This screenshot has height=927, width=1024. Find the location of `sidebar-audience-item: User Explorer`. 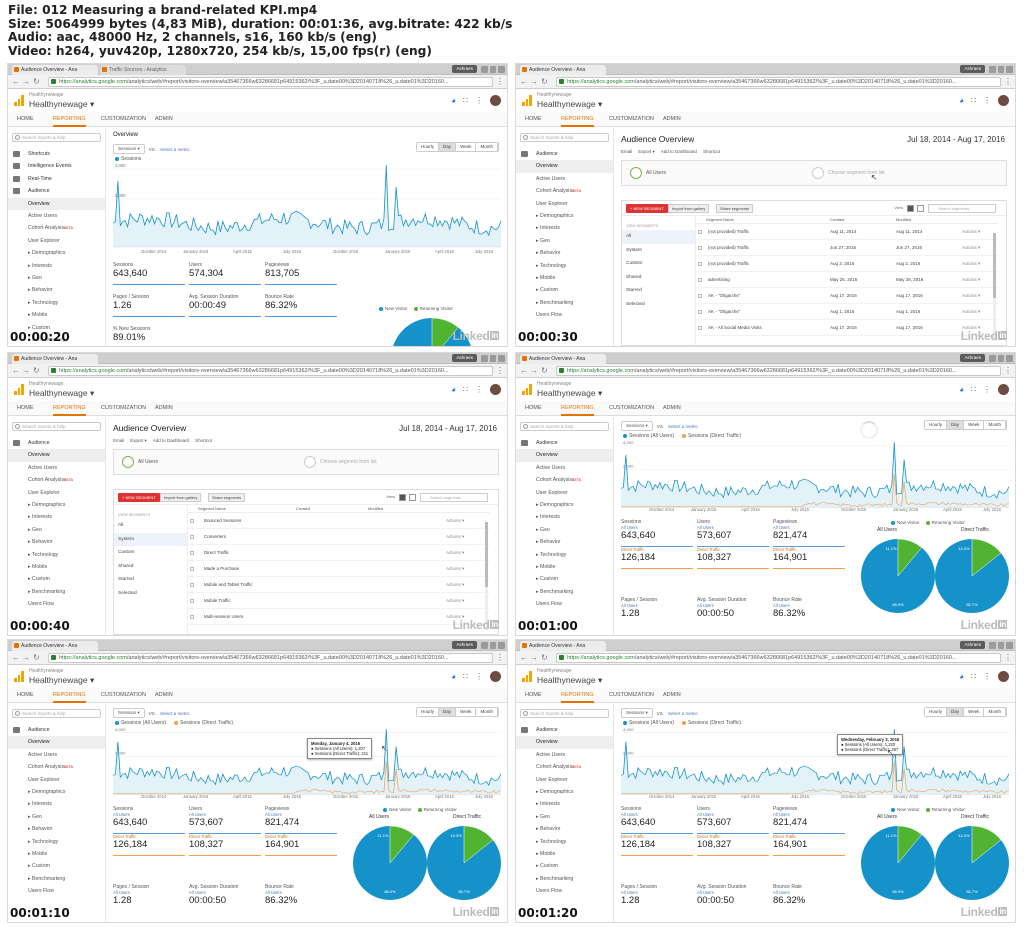

sidebar-audience-item: User Explorer is located at coordinates (564, 493).